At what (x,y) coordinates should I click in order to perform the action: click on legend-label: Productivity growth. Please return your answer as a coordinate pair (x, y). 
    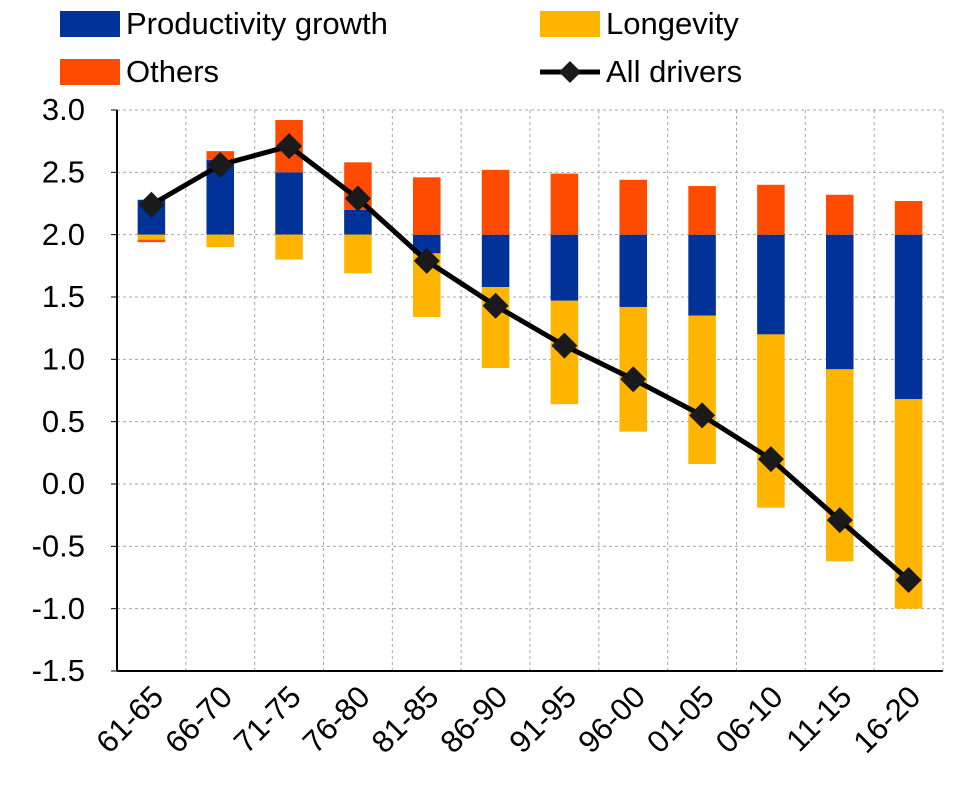
    Looking at the image, I should click on (257, 23).